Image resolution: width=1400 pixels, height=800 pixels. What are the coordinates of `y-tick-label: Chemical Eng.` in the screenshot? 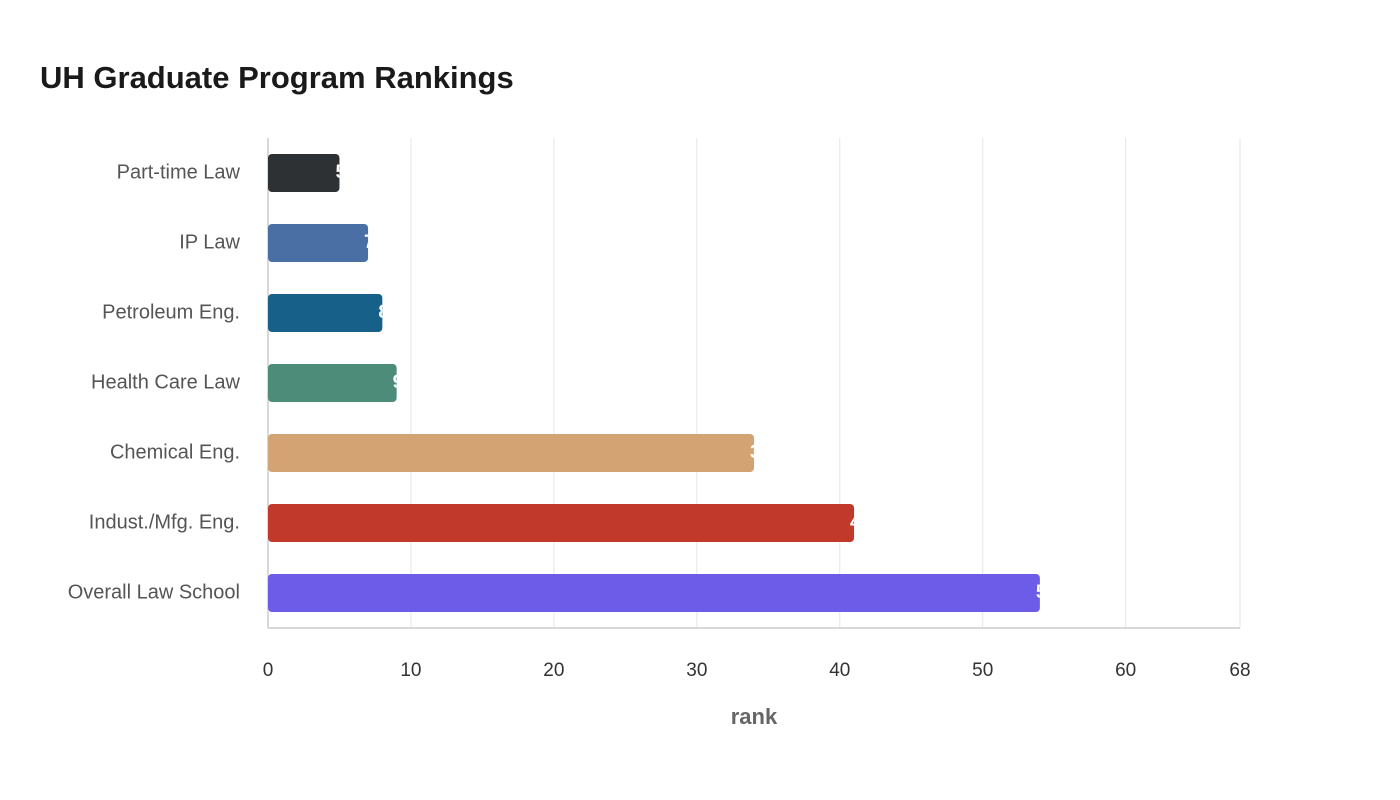 It's located at (175, 452).